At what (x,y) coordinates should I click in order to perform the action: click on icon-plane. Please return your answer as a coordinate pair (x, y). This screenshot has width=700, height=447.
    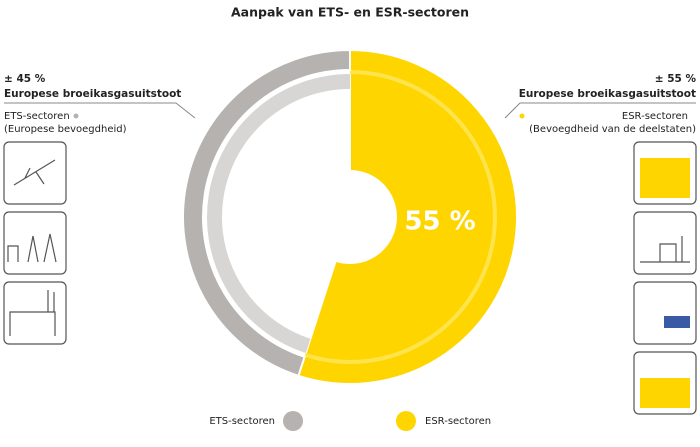
    Looking at the image, I should click on (34, 172).